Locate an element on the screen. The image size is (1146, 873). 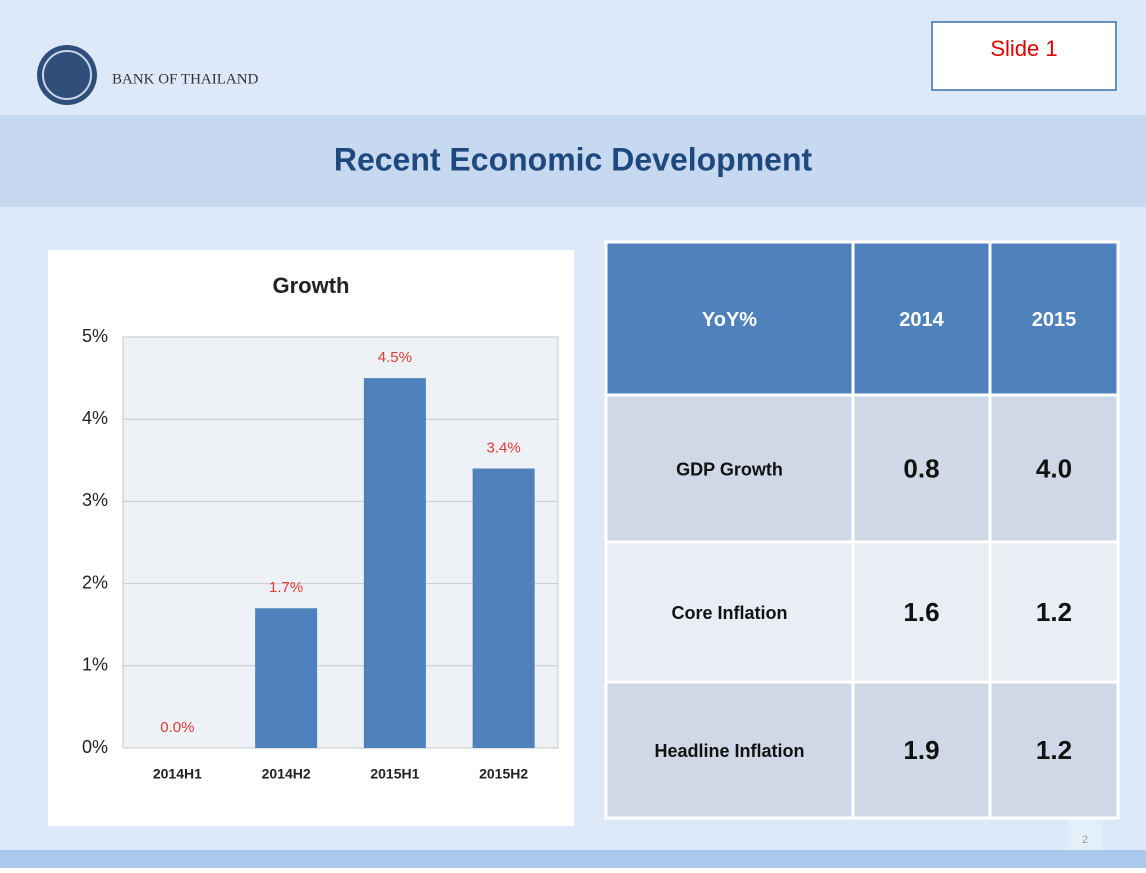
y-tick-label: 5% is located at coordinates (95, 336).